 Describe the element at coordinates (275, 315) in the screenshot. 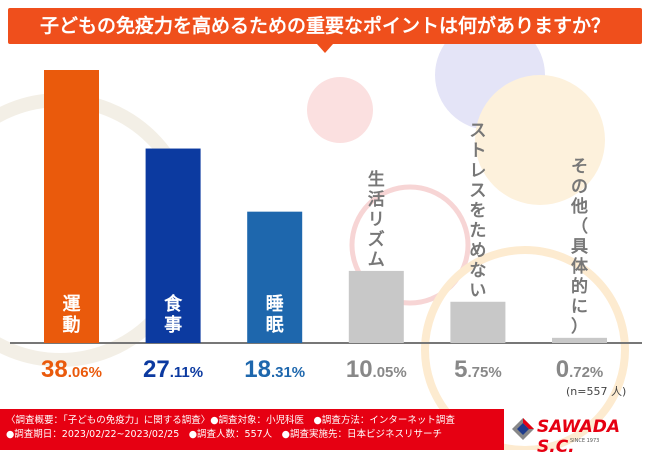

I see `category-label: 睡眠` at that location.